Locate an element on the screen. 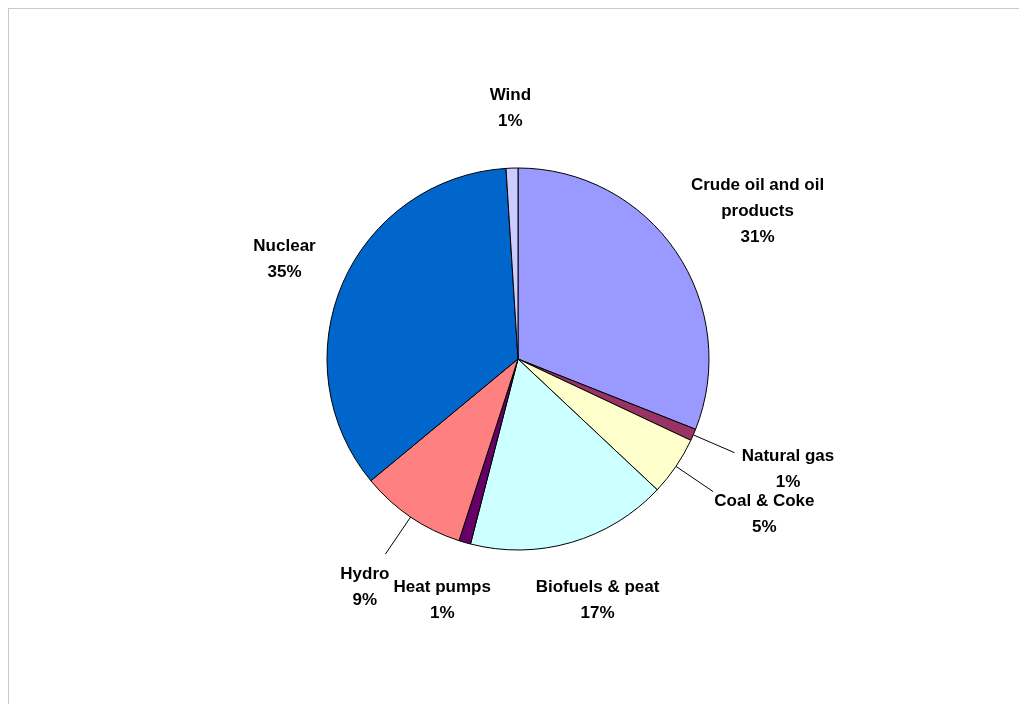 This screenshot has width=1019, height=704. slice-label: Coal & Coke is located at coordinates (764, 501).